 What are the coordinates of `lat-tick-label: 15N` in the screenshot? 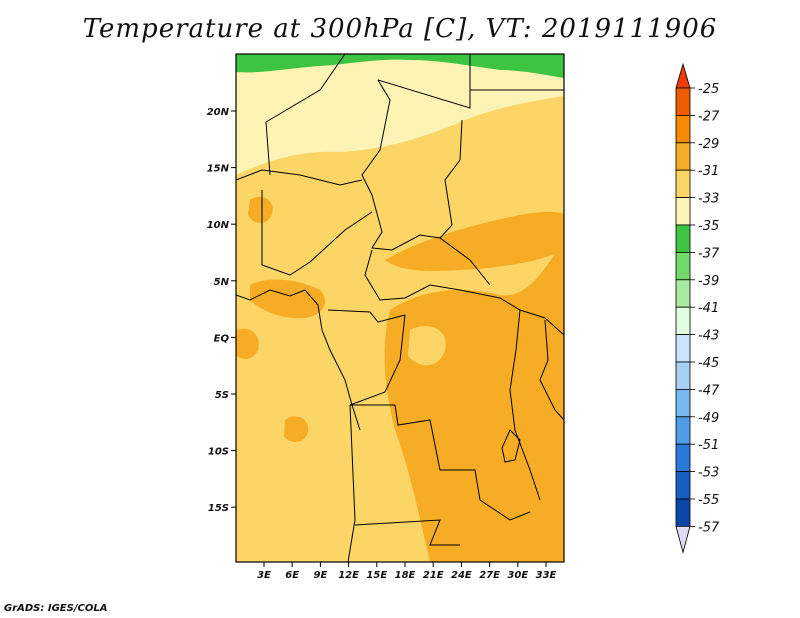 It's located at (218, 169).